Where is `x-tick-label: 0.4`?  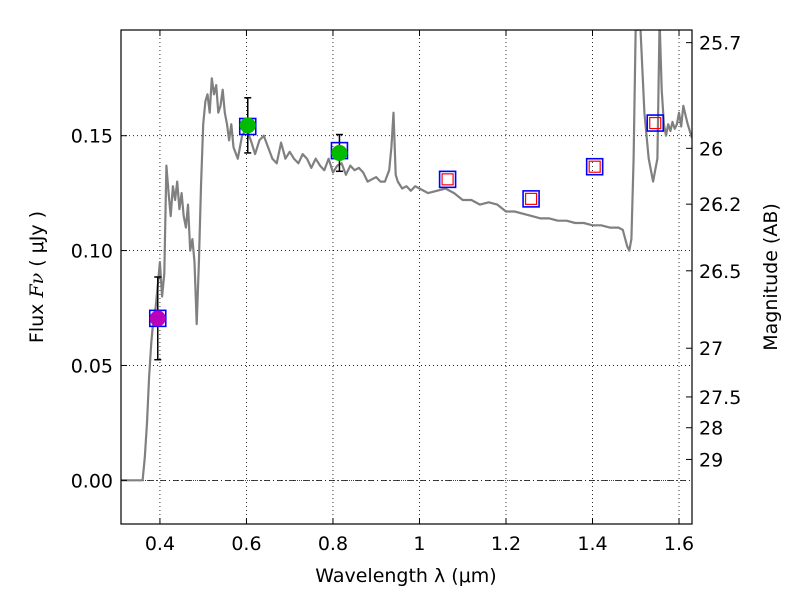
x-tick-label: 0.4 is located at coordinates (160, 544).